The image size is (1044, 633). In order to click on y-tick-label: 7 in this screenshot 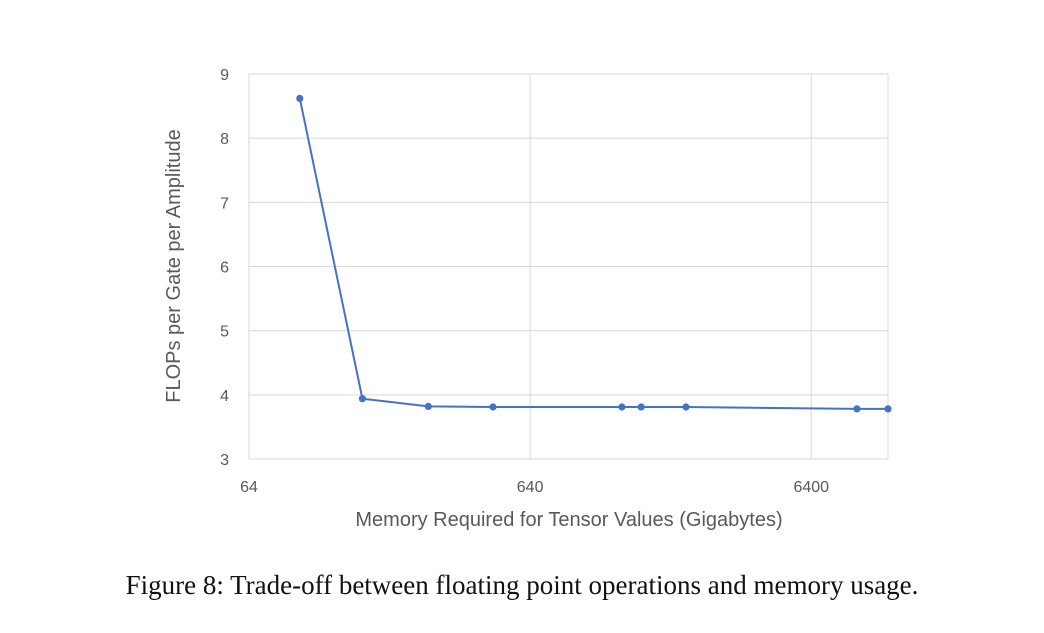, I will do `click(224, 203)`.